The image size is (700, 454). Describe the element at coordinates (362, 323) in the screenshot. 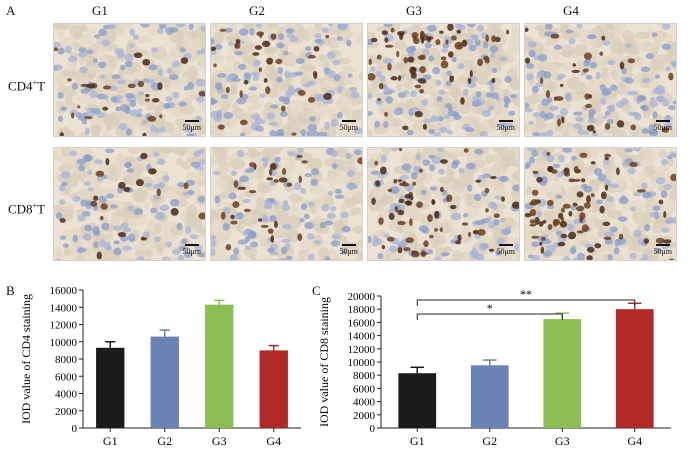

I see `y-tick-label: 16000` at that location.